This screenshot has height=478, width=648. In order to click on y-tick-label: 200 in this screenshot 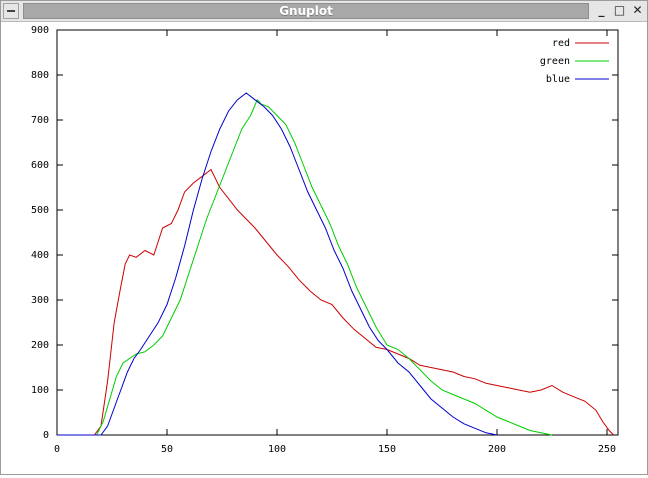, I will do `click(40, 345)`.